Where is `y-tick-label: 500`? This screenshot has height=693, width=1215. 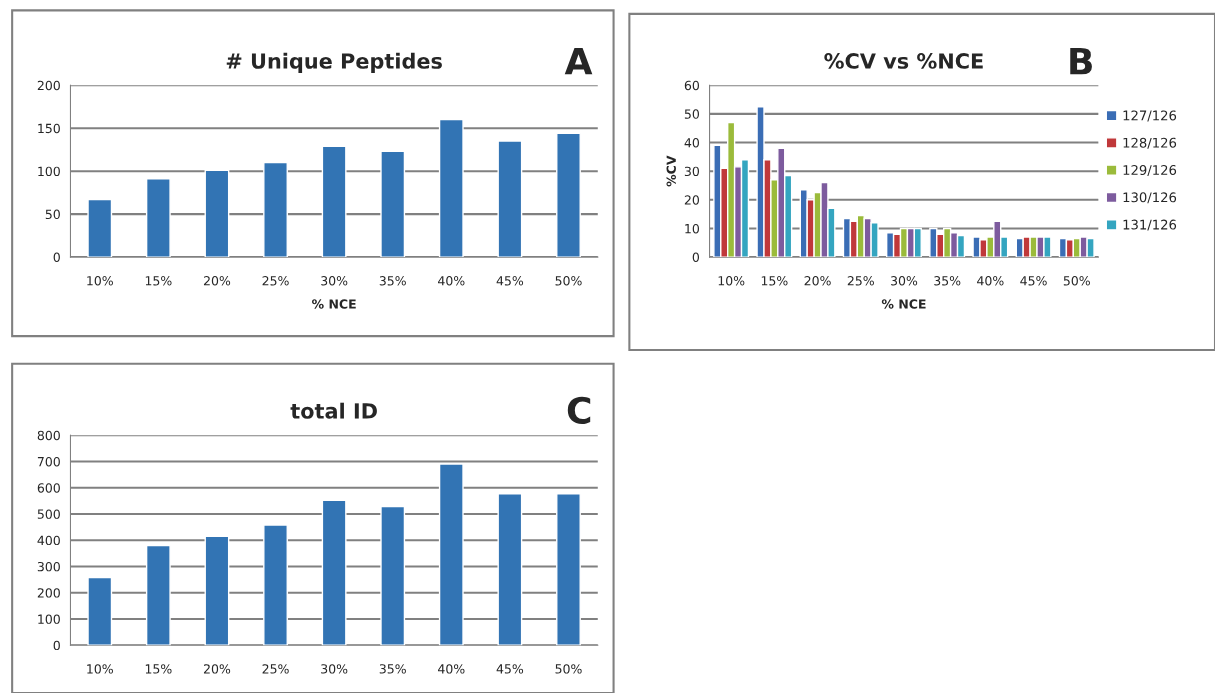
y-tick-label: 500 is located at coordinates (48, 514).